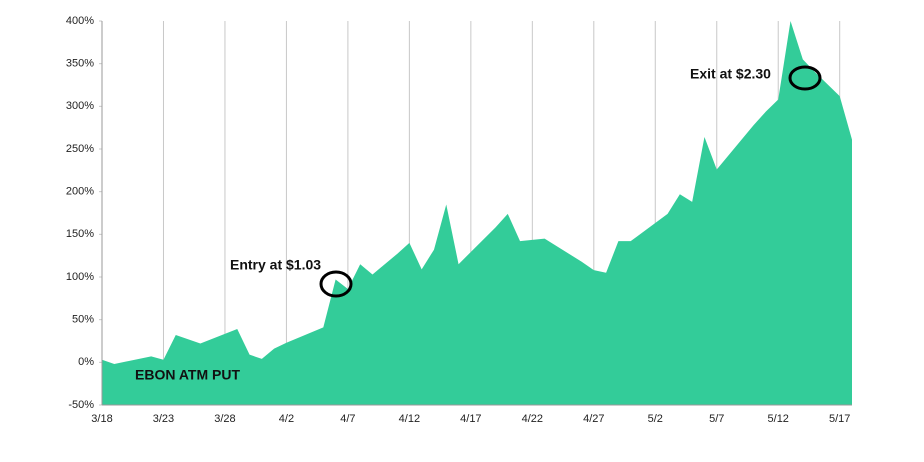 This screenshot has width=924, height=462. What do you see at coordinates (101, 419) in the screenshot?
I see `x-tick-label: 3/18` at bounding box center [101, 419].